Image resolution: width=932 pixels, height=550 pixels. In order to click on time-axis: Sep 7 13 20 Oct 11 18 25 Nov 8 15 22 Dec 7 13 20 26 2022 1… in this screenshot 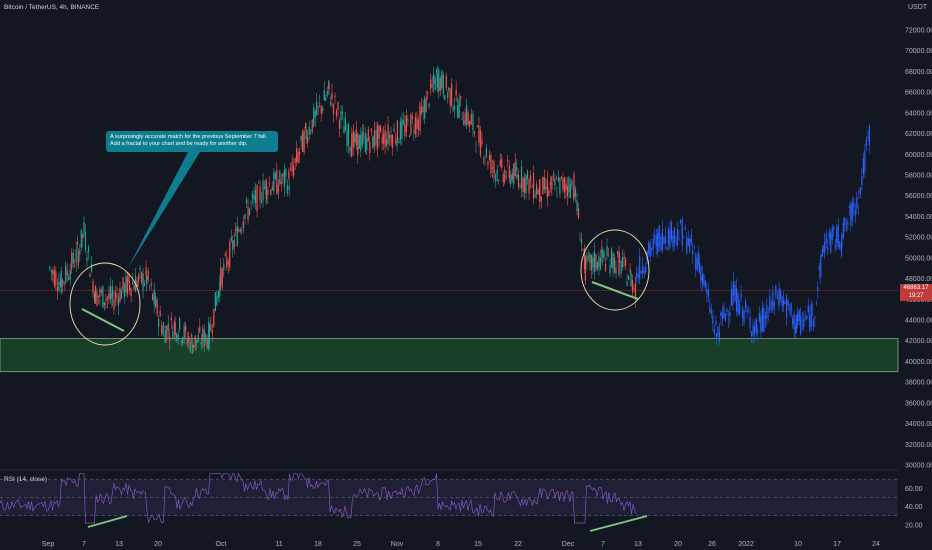, I will do `click(461, 544)`.